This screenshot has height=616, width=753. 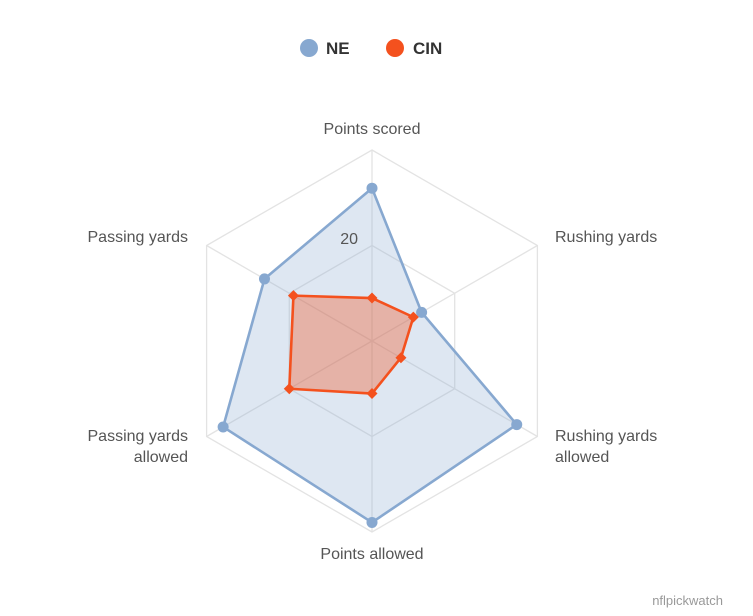 What do you see at coordinates (687, 600) in the screenshot?
I see `credit-link: nflpickwatch` at bounding box center [687, 600].